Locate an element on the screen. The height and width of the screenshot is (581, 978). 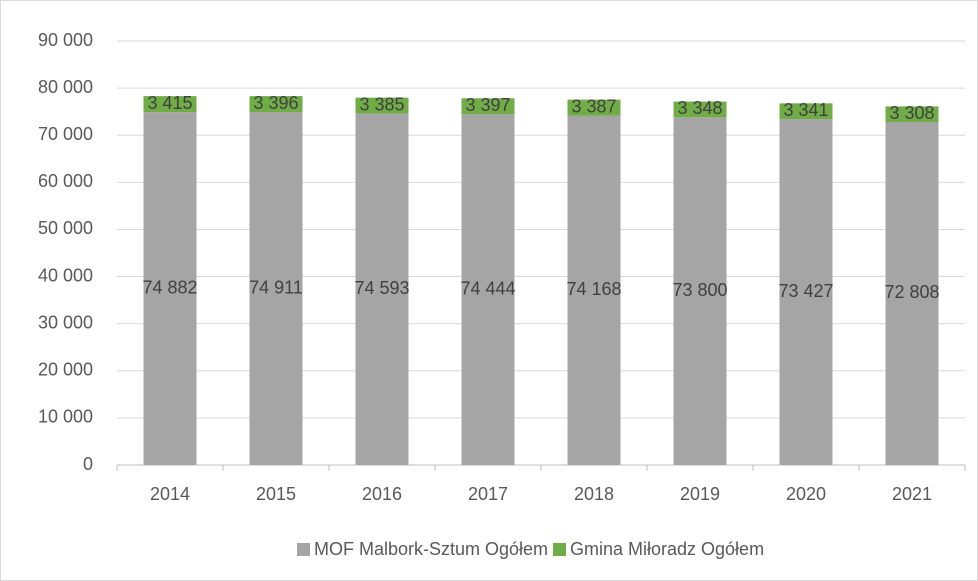
value-label: 74 168 is located at coordinates (593, 289).